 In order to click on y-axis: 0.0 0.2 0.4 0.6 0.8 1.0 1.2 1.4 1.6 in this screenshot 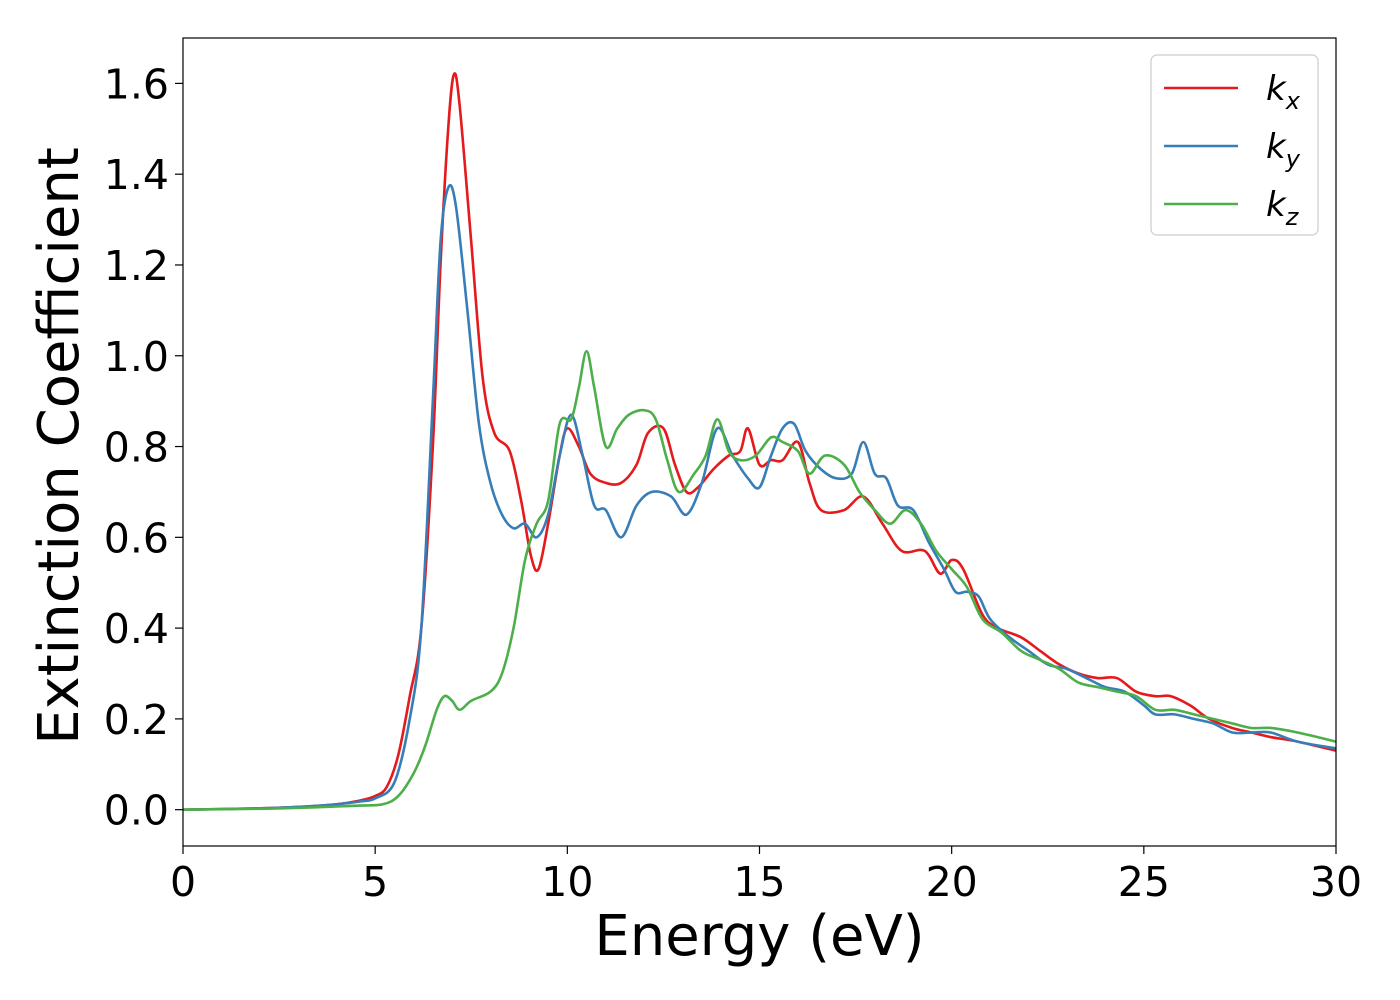, I will do `click(143, 447)`.